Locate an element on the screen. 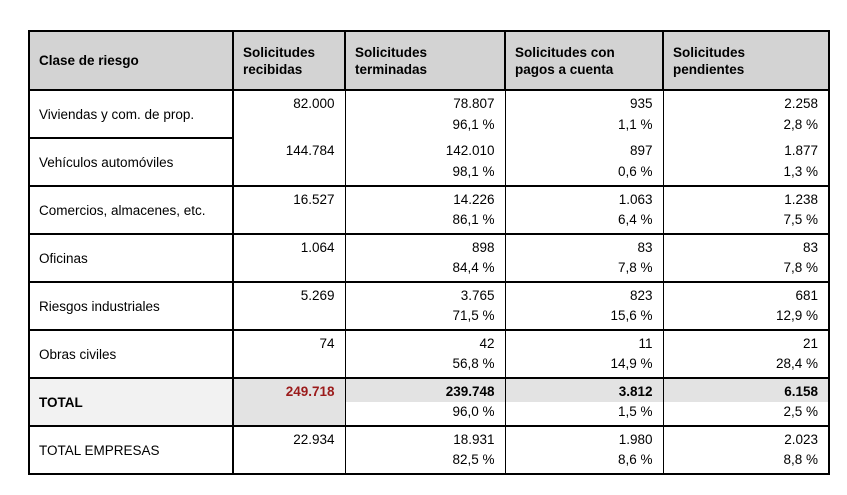 This screenshot has width=847, height=495. cell-received: 1.064 is located at coordinates (289, 257).